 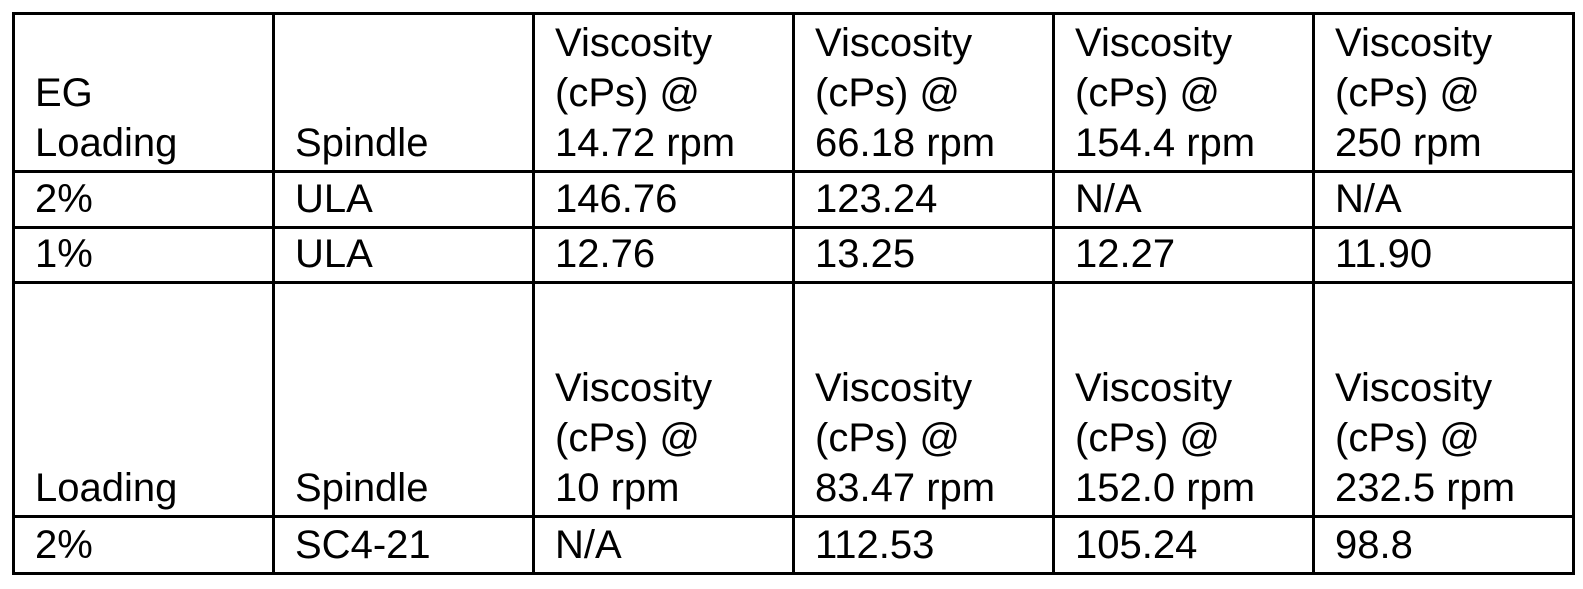 What do you see at coordinates (1184, 400) in the screenshot?
I see `table-cell: Viscosity (cPs) @ 152.0 rpm` at bounding box center [1184, 400].